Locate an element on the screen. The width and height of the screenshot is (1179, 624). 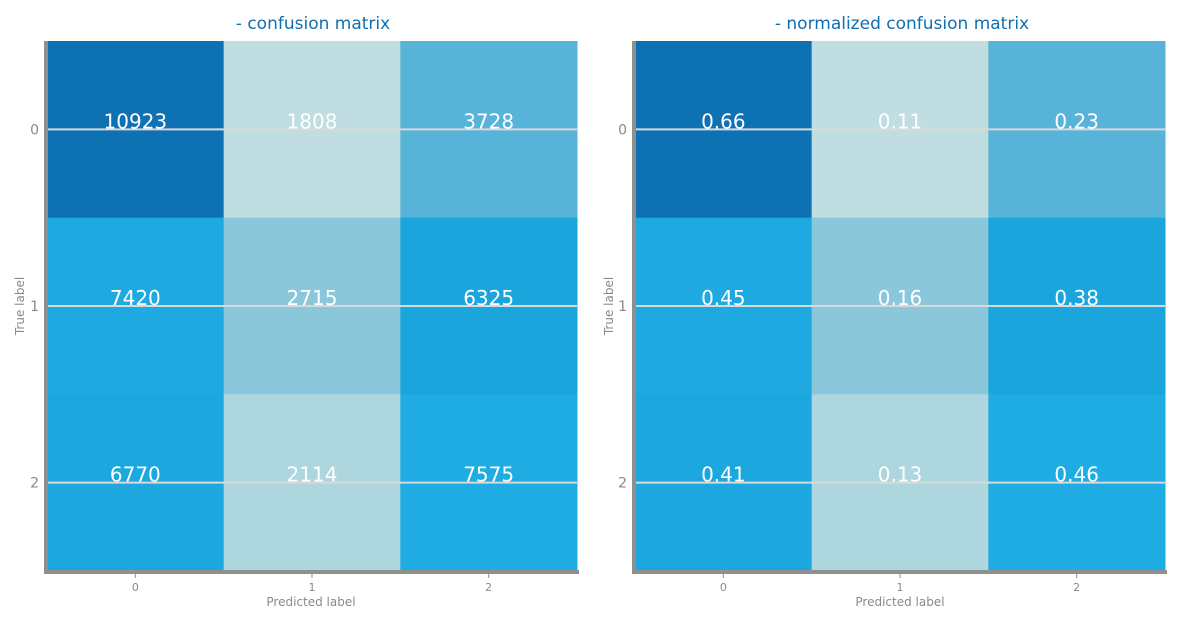
cell-label-r0-c1: 0.11 is located at coordinates (900, 121).